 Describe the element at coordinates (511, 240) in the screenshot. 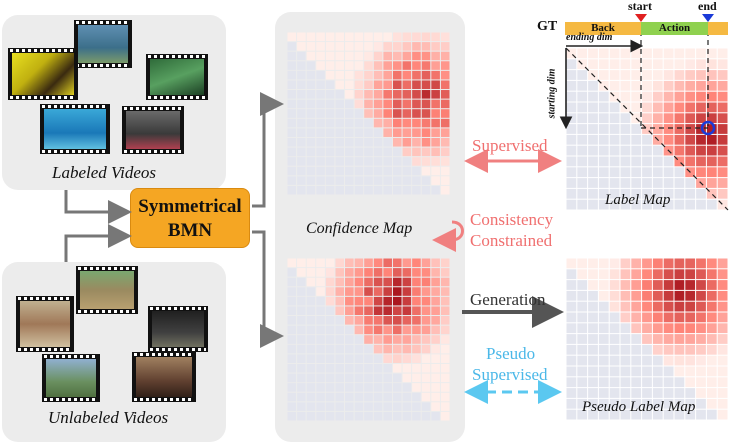

I see `consistency-label-line2: Constrained` at that location.